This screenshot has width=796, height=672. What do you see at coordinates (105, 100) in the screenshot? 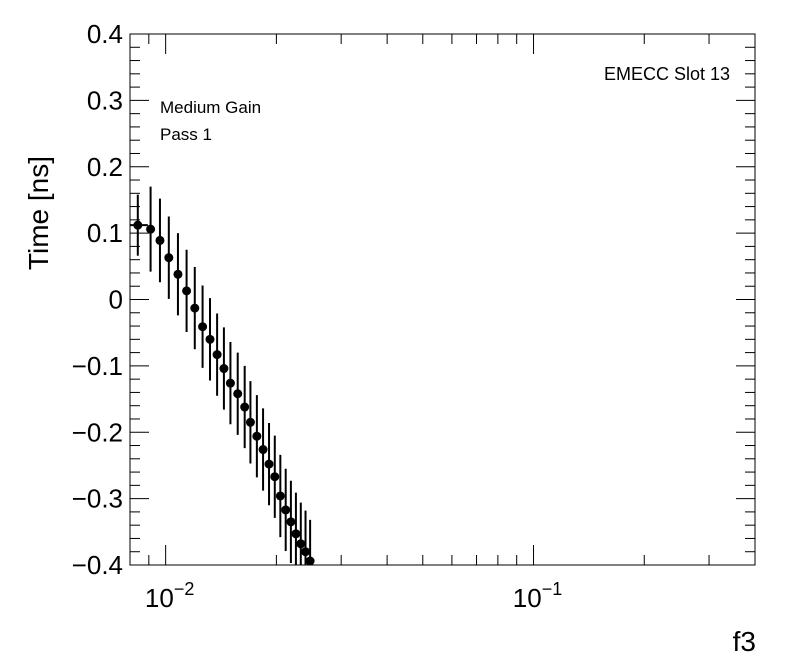
I see `y-tick-label: 0.3` at bounding box center [105, 100].